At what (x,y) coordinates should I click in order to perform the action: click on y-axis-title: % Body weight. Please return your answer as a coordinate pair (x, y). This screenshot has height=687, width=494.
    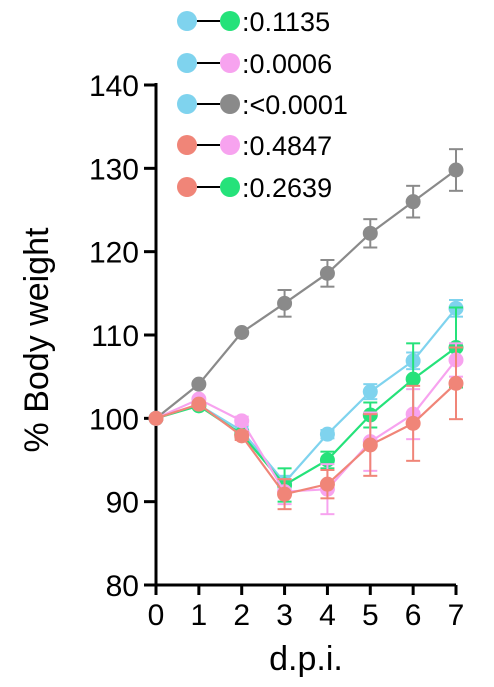
    Looking at the image, I should click on (37, 339).